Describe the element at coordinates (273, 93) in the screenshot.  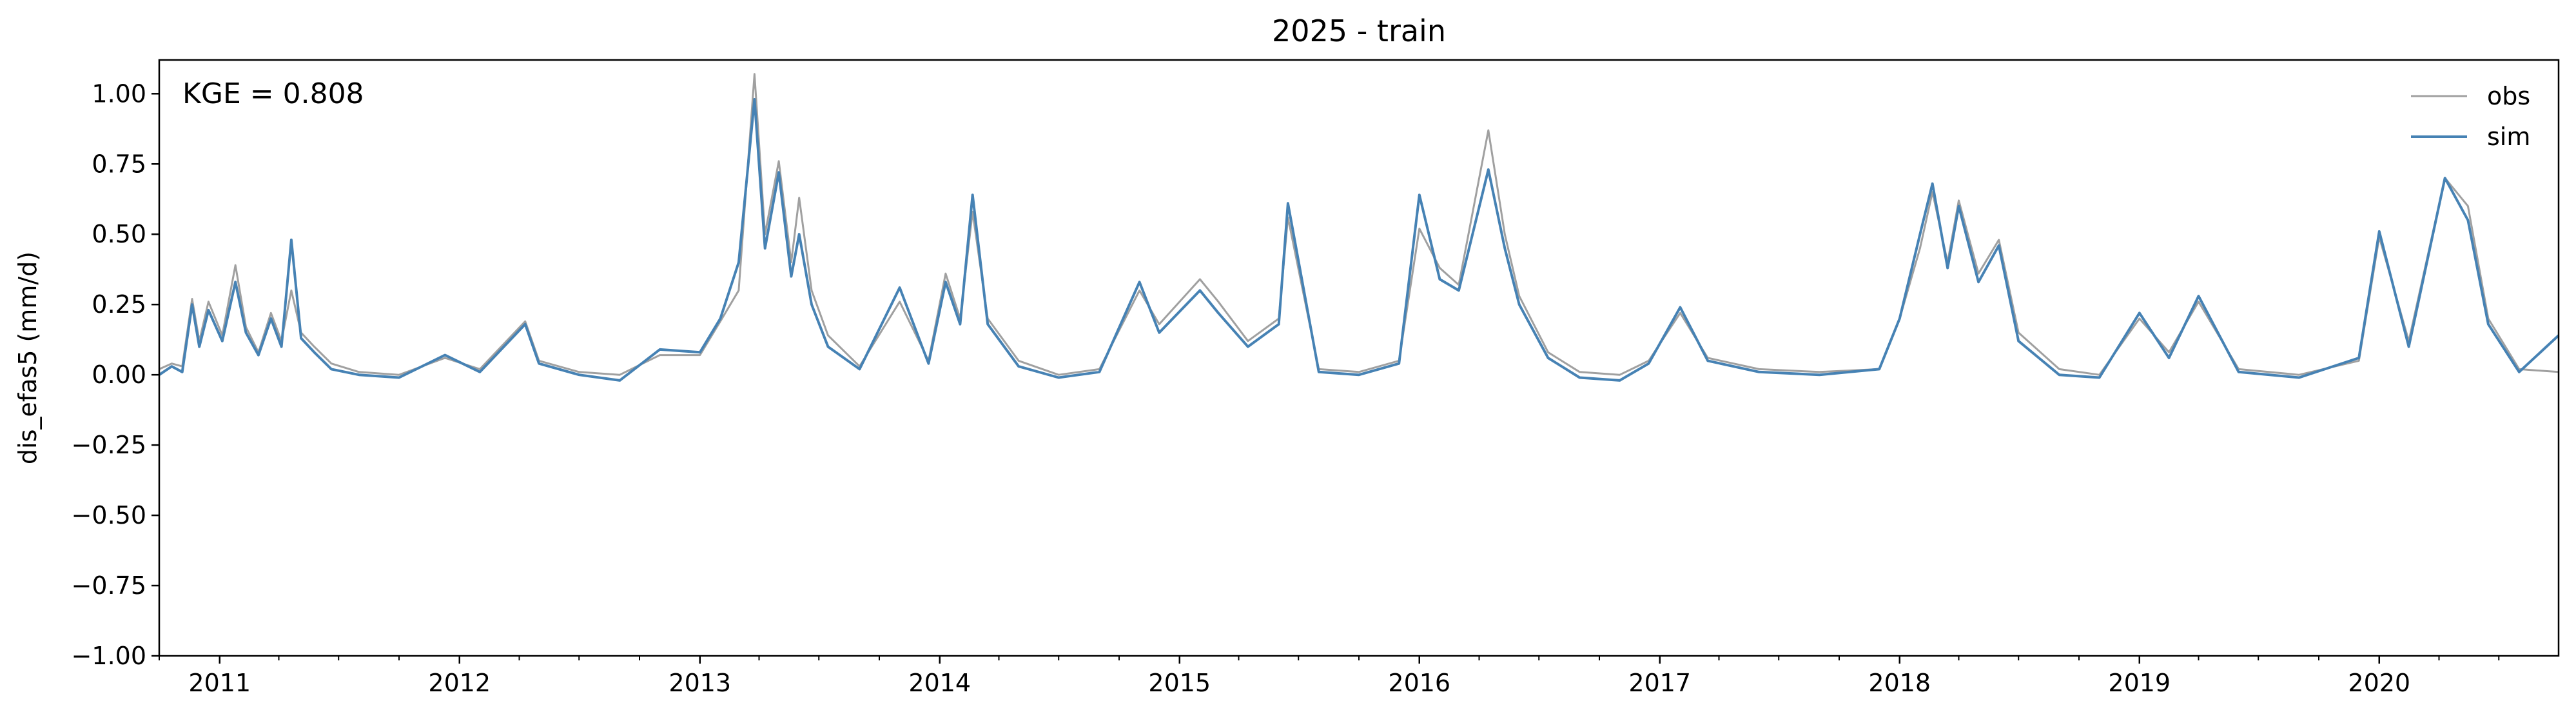
I see `kge-annotation: KGE = 0.808` at that location.